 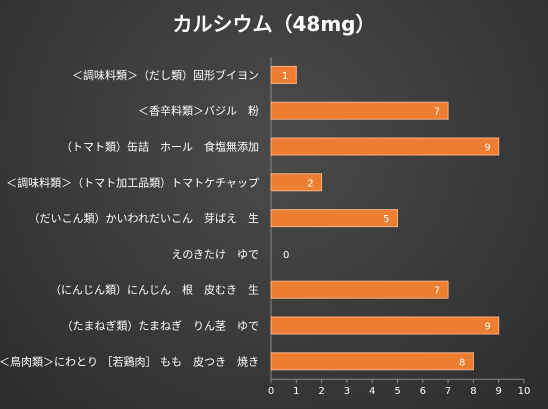 I want to click on x-tick-label: 6, so click(x=423, y=391).